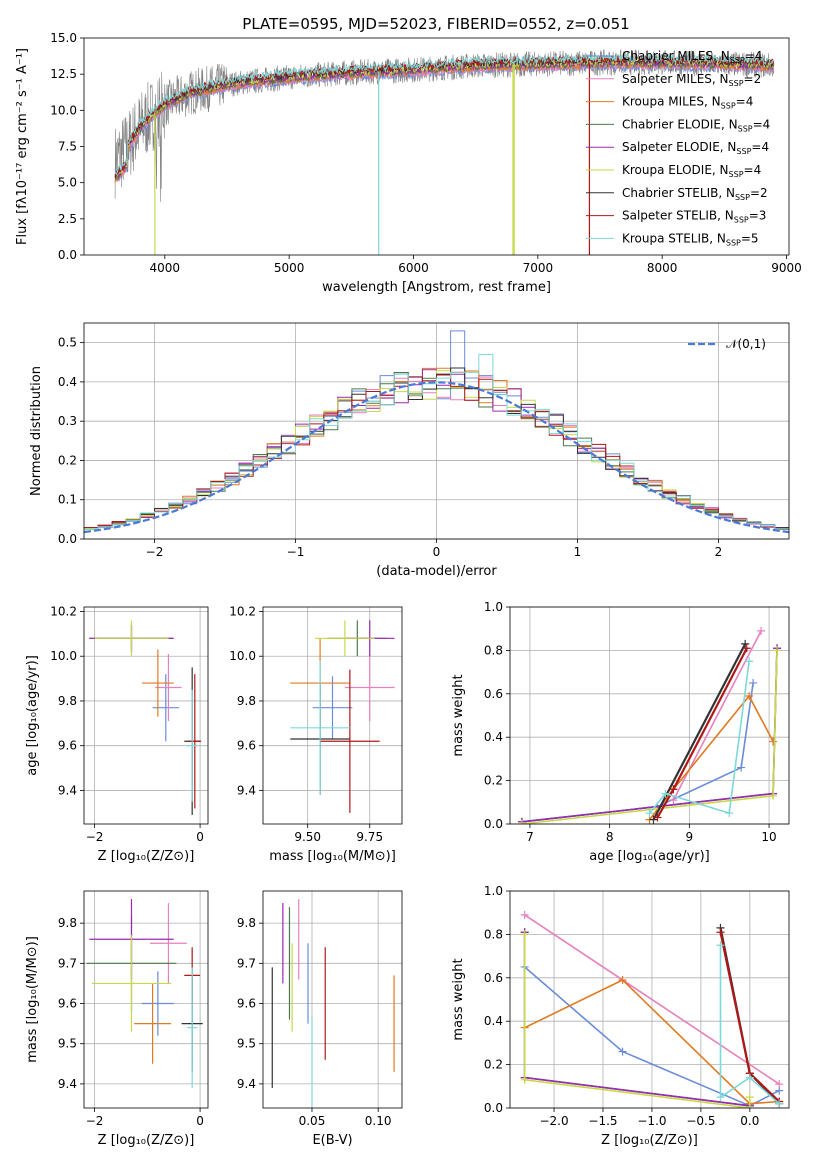 The width and height of the screenshot is (819, 1170). I want to click on x-axis-label: mass [log₁₀(M/M⊙)], so click(332, 856).